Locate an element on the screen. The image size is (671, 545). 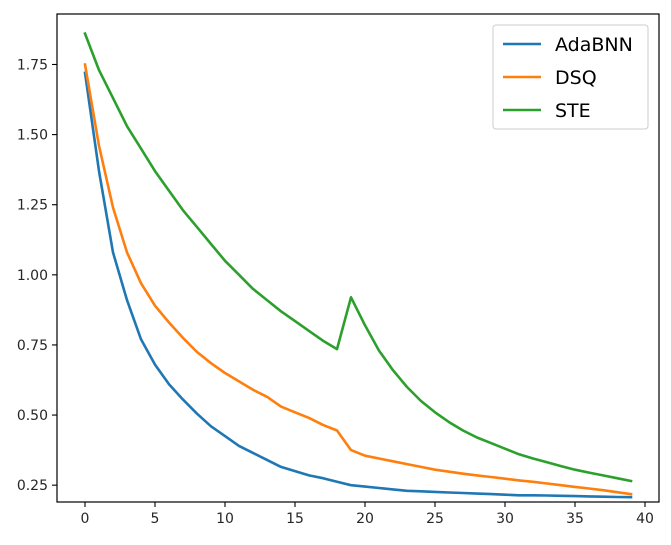
x-tick-label: 15 is located at coordinates (295, 519).